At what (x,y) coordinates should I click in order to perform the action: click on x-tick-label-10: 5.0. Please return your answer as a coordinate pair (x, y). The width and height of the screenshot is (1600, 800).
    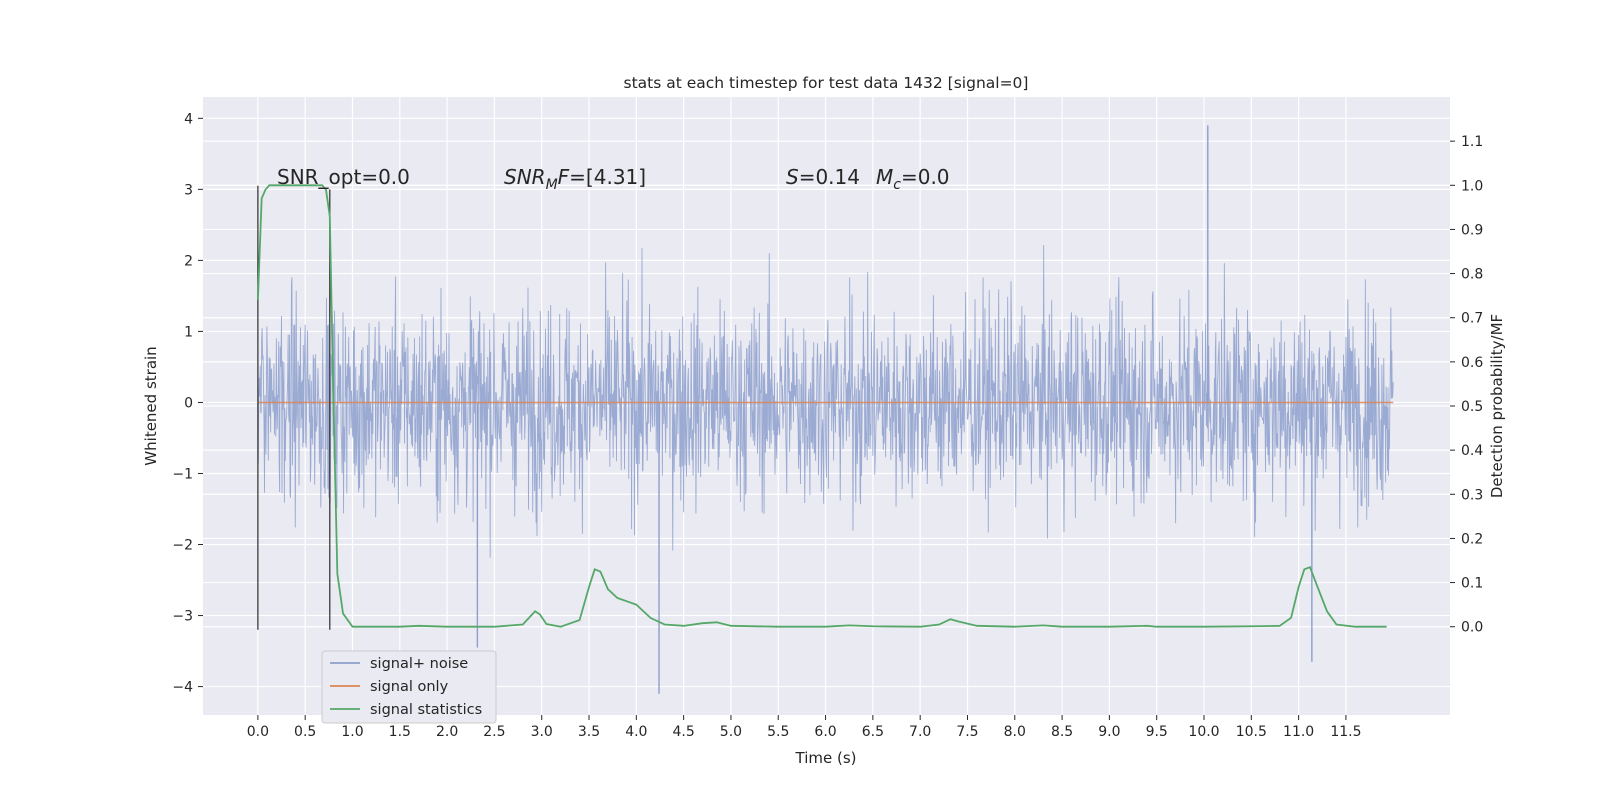
    Looking at the image, I should click on (731, 732).